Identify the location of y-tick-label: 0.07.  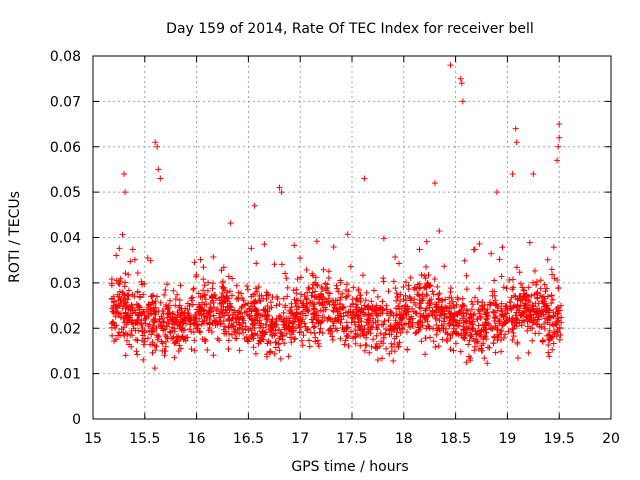
(65, 102).